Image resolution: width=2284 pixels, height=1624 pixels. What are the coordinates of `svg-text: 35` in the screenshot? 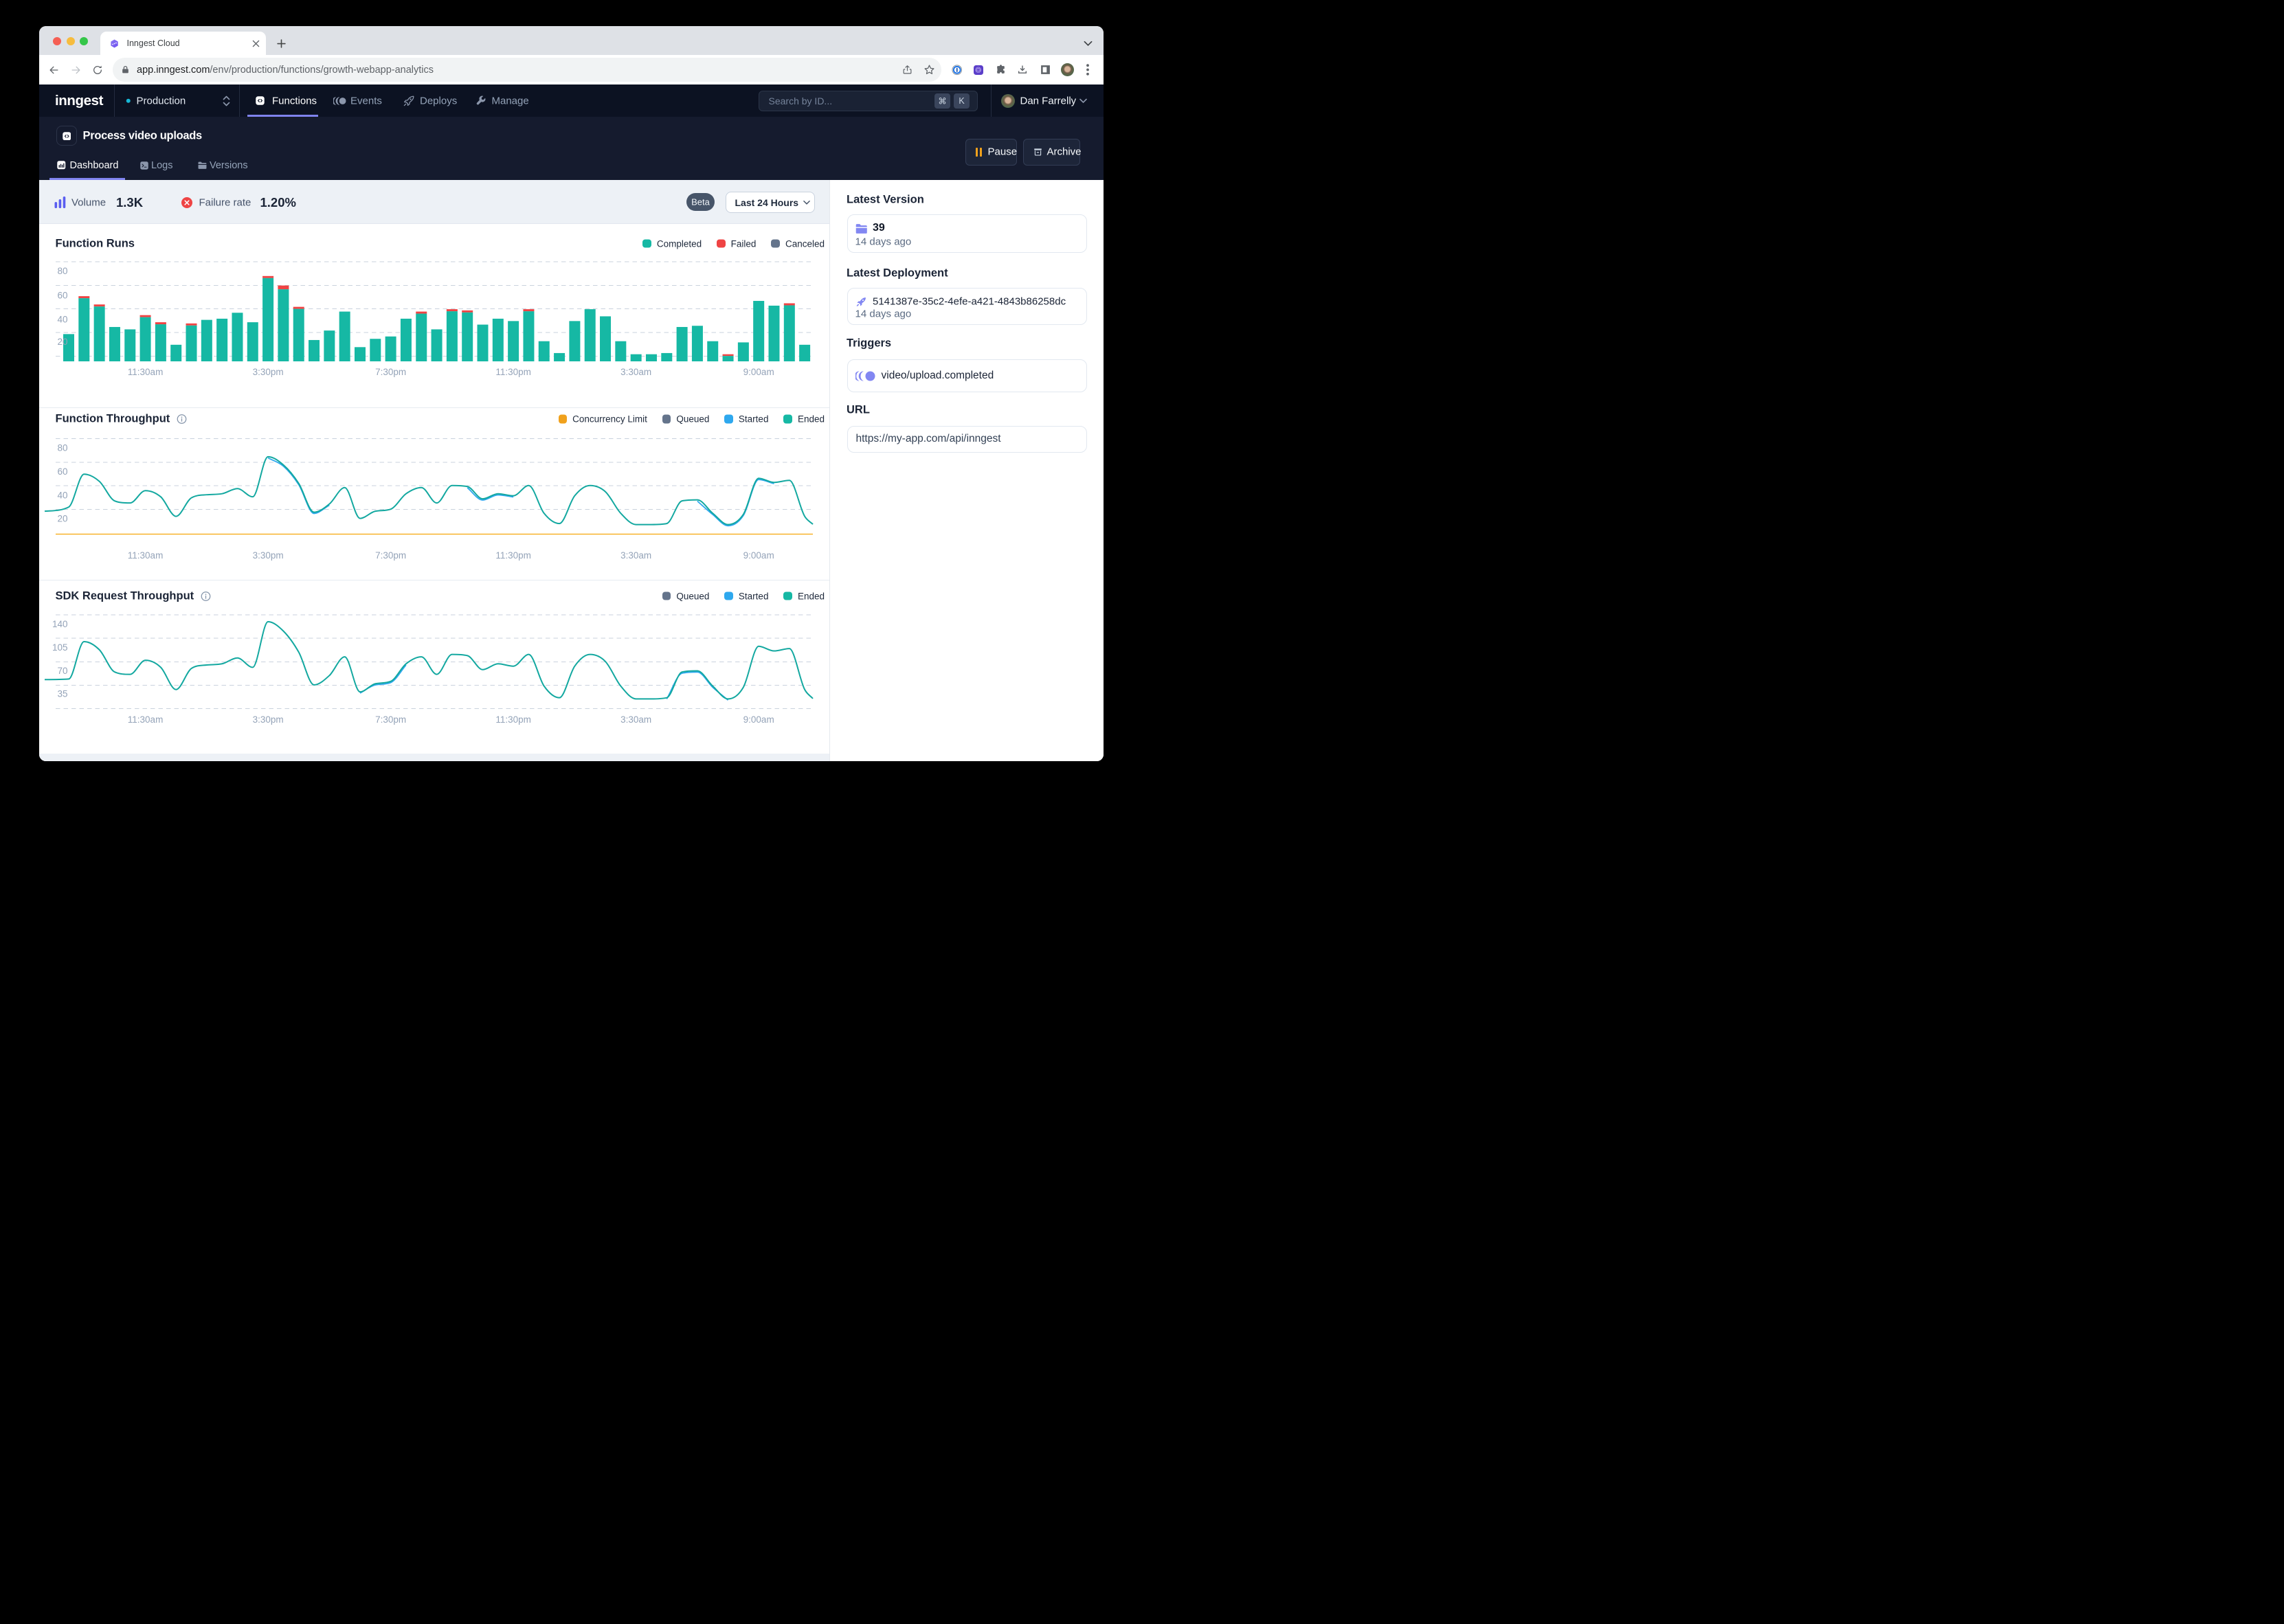 It's located at (62, 694).